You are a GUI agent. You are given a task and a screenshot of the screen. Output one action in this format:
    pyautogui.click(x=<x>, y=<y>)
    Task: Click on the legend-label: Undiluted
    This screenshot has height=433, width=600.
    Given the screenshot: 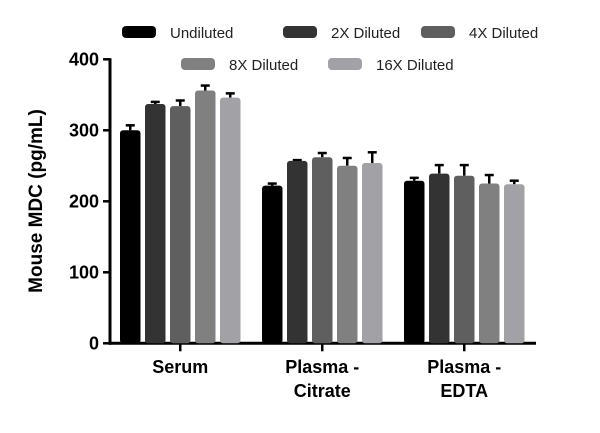 What is the action you would take?
    pyautogui.click(x=201, y=33)
    